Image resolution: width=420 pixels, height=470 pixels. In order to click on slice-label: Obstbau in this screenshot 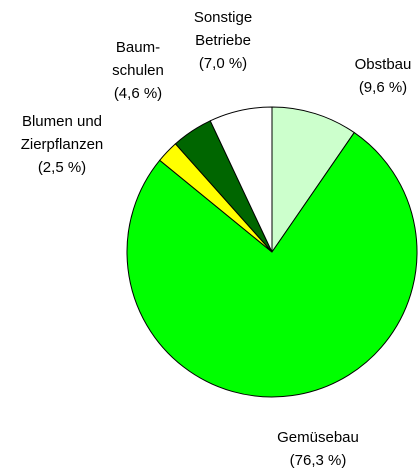, I will do `click(383, 64)`.